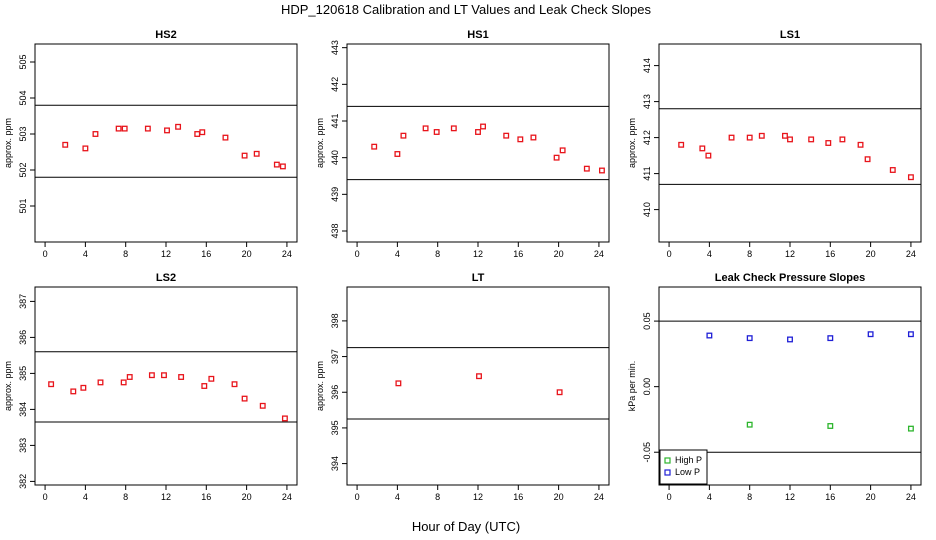 This screenshot has height=540, width=936. I want to click on panel-title: LT, so click(478, 278).